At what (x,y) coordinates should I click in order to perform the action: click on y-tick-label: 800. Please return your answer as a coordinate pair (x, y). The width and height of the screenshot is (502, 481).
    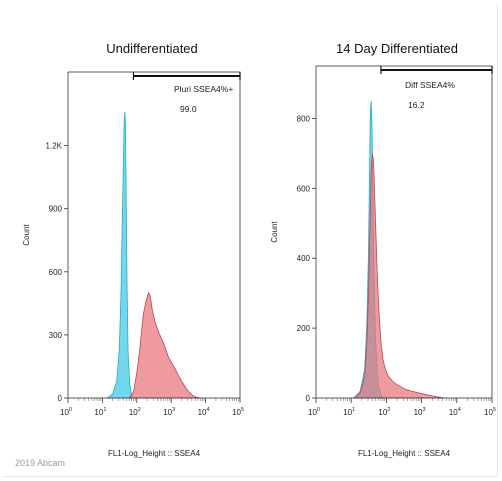
    Looking at the image, I should click on (304, 118).